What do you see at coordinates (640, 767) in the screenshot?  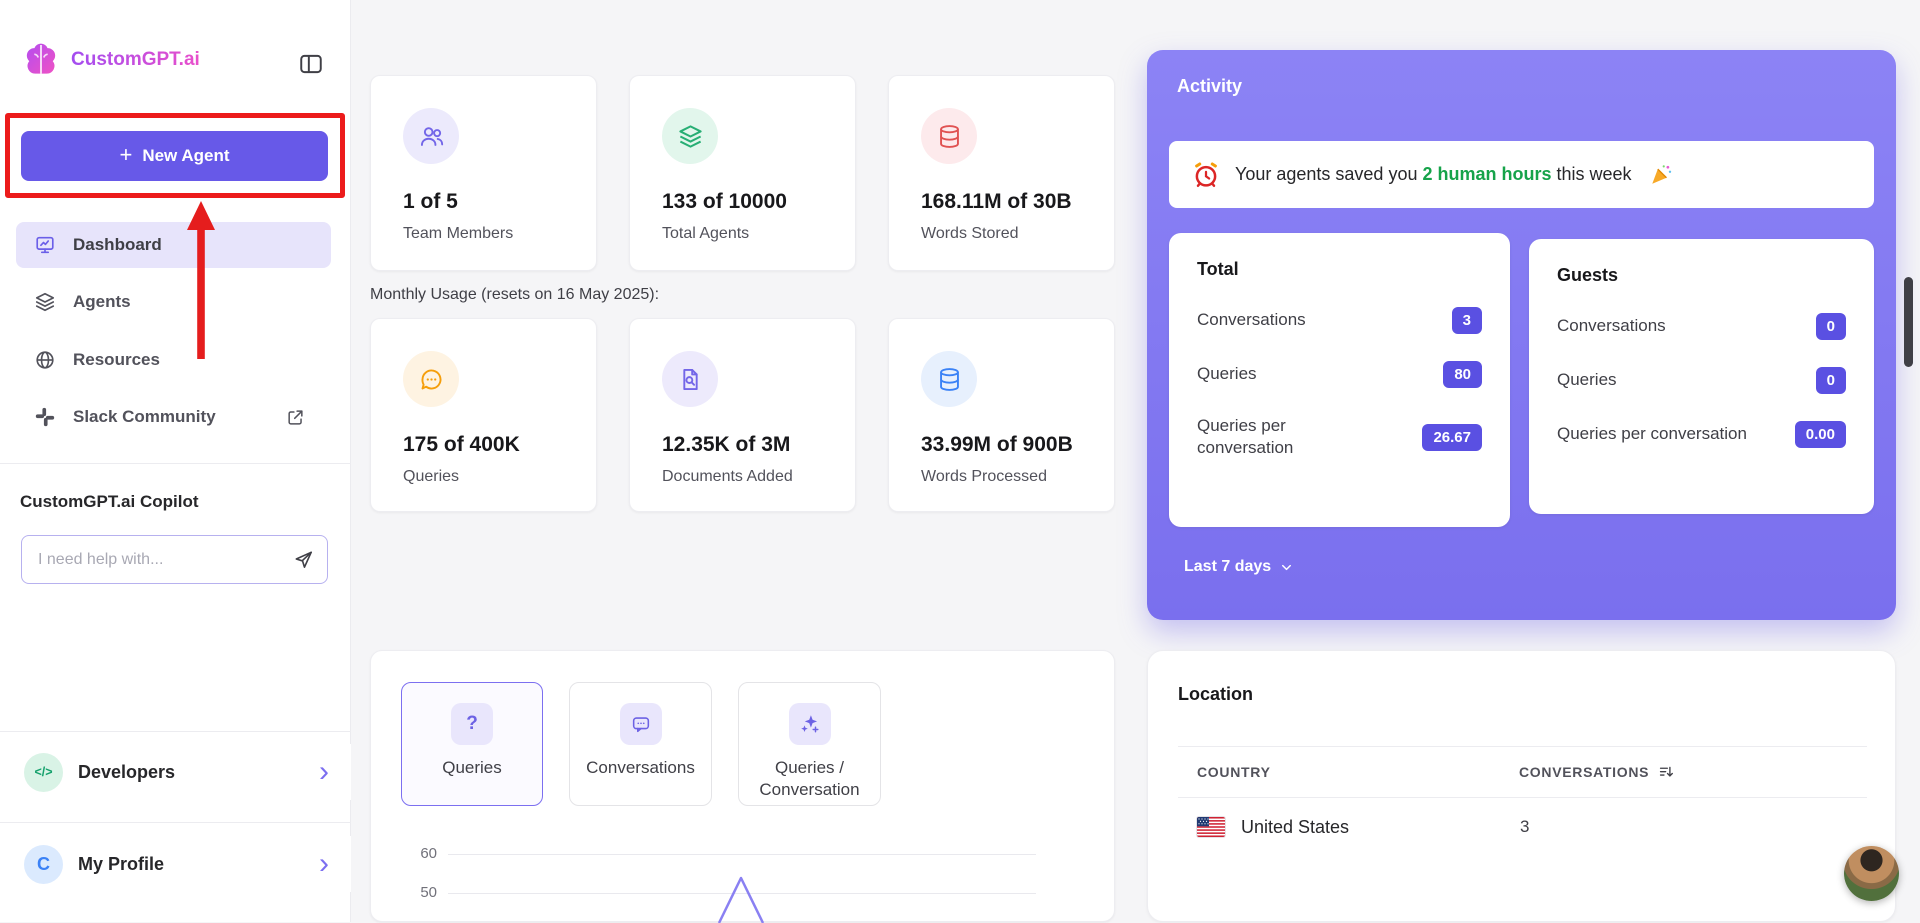 I see `tab-label: Conversations` at bounding box center [640, 767].